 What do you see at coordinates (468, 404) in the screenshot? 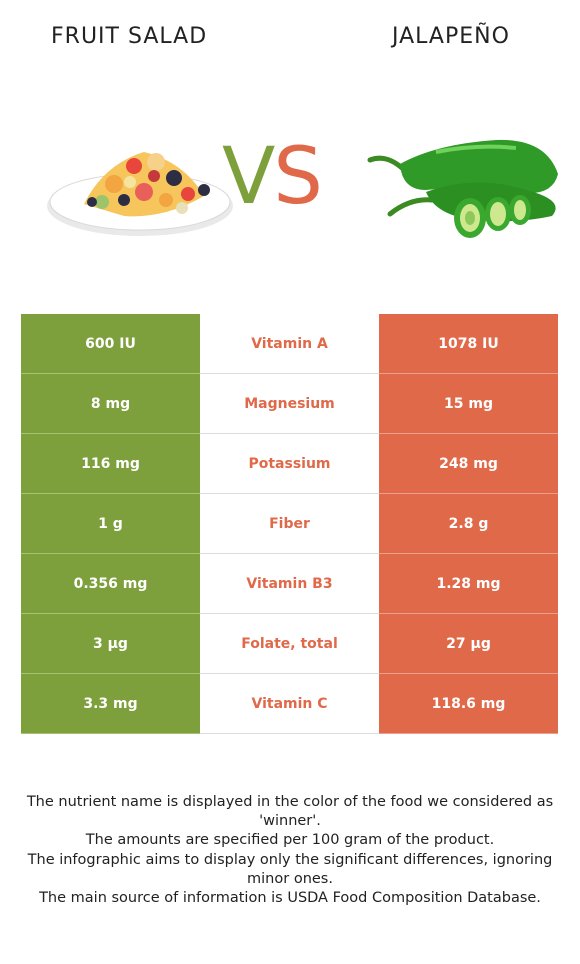
I see `right-value: 15 mg` at bounding box center [468, 404].